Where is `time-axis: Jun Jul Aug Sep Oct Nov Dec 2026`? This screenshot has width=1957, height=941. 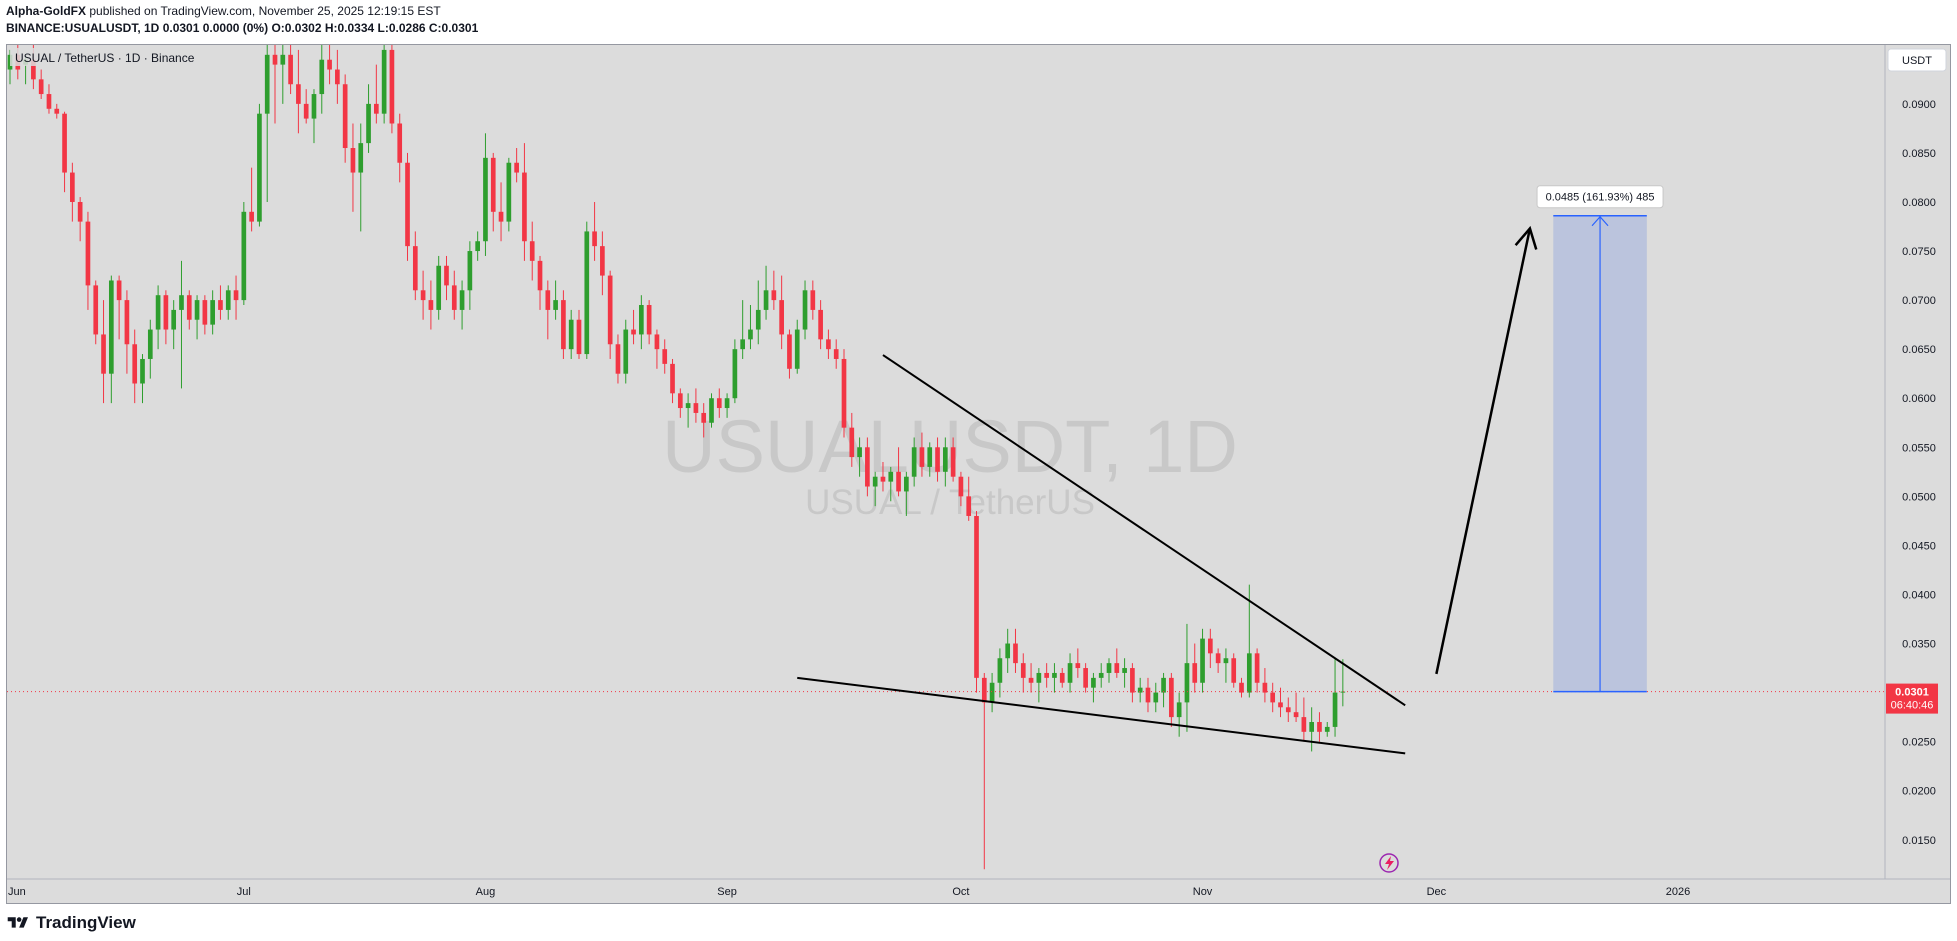
time-axis: Jun Jul Aug Sep Oct Nov Dec 2026 is located at coordinates (849, 892).